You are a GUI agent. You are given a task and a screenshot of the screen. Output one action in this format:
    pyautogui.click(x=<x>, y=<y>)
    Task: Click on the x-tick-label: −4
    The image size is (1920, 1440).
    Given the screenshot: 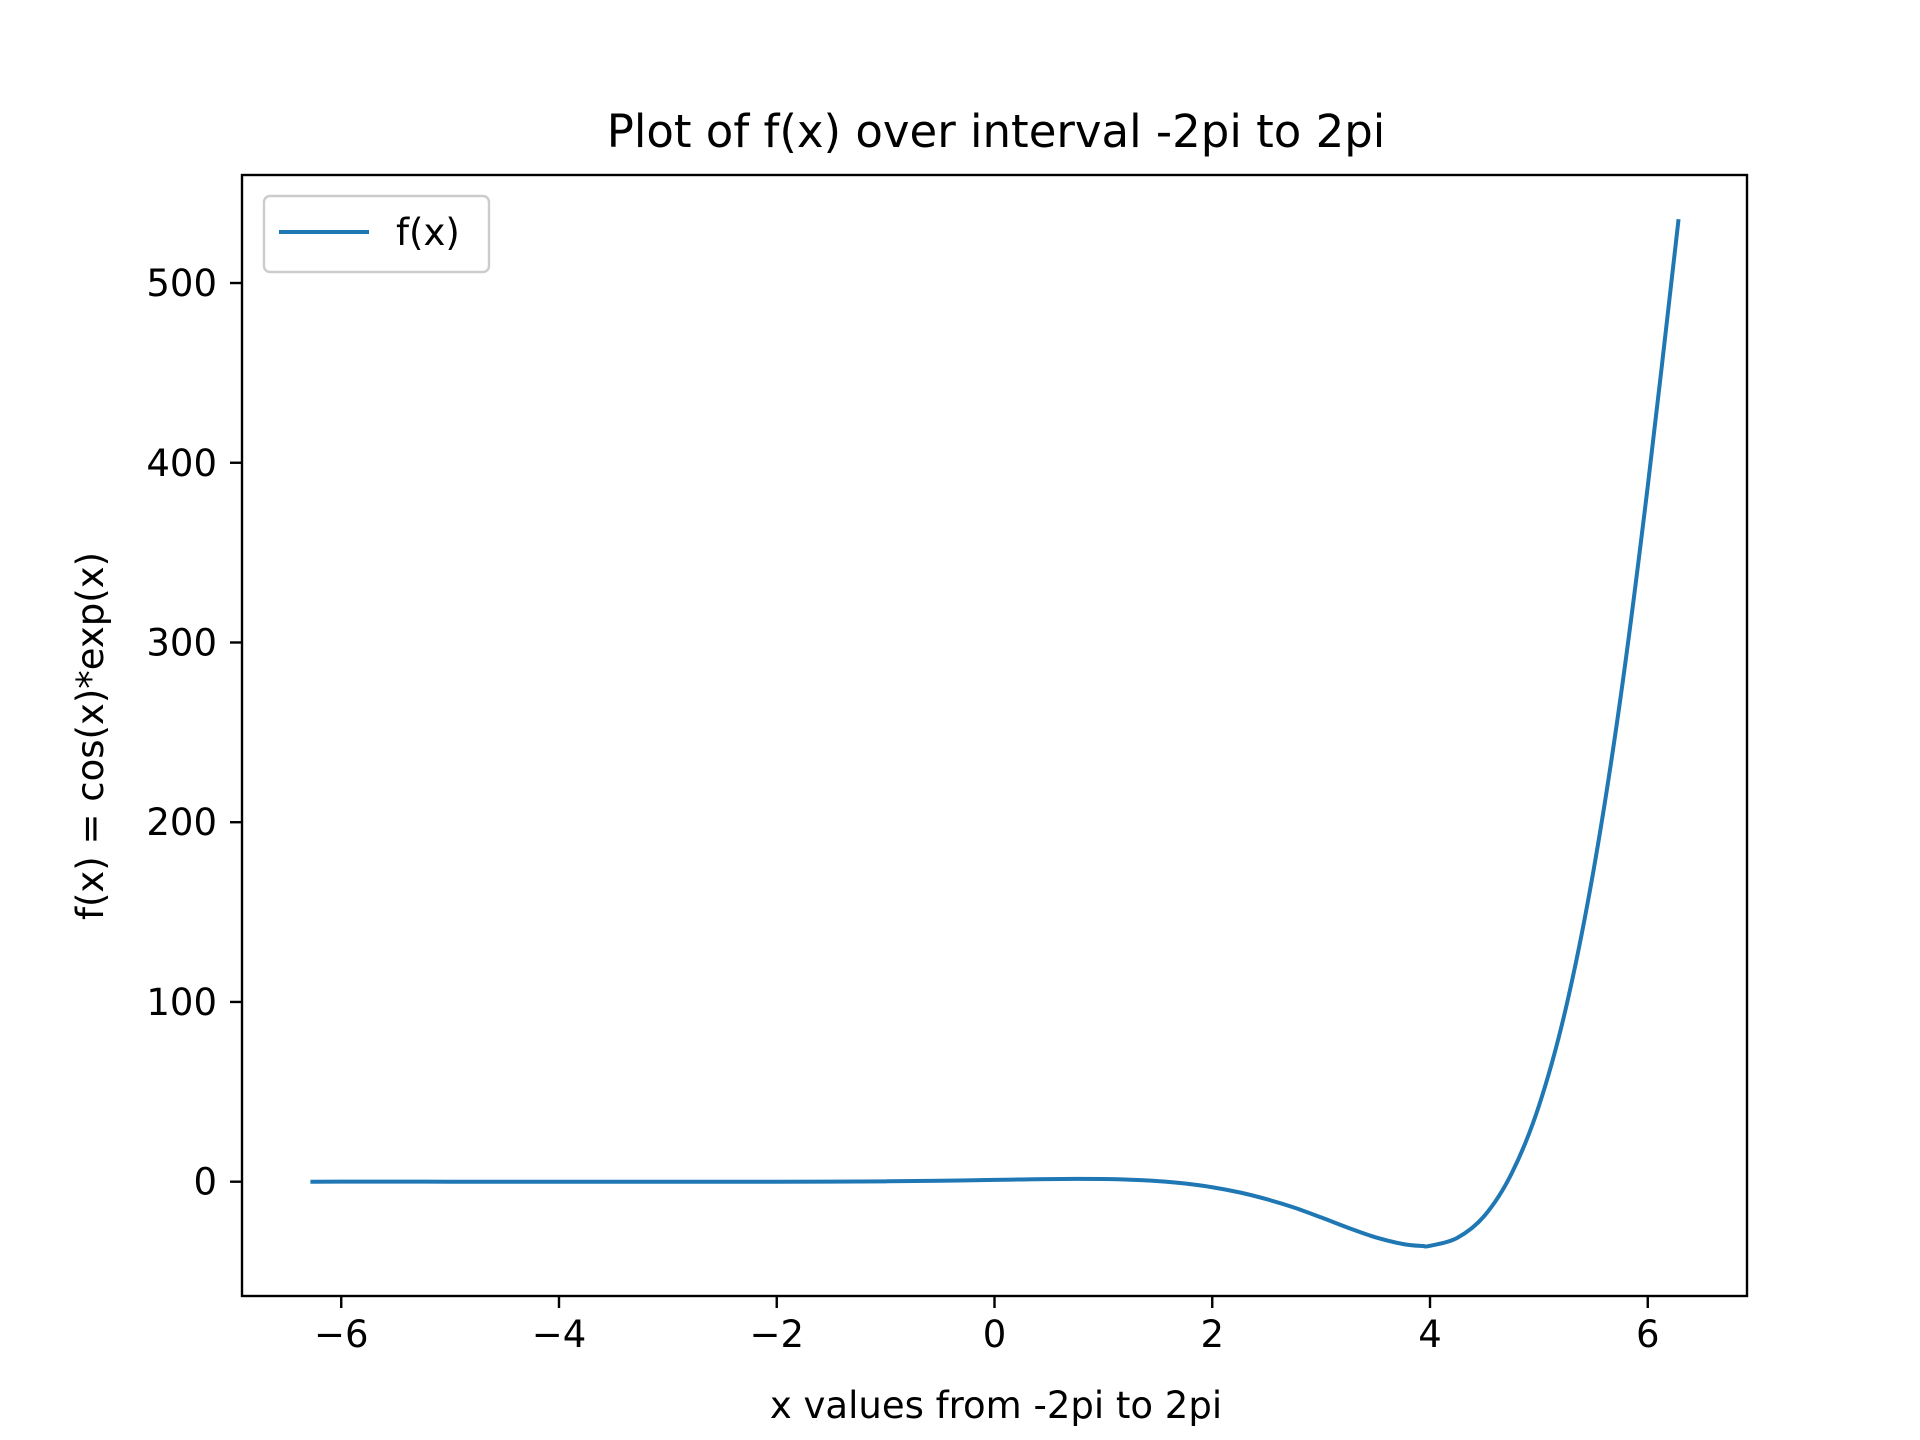 What is the action you would take?
    pyautogui.click(x=559, y=1334)
    